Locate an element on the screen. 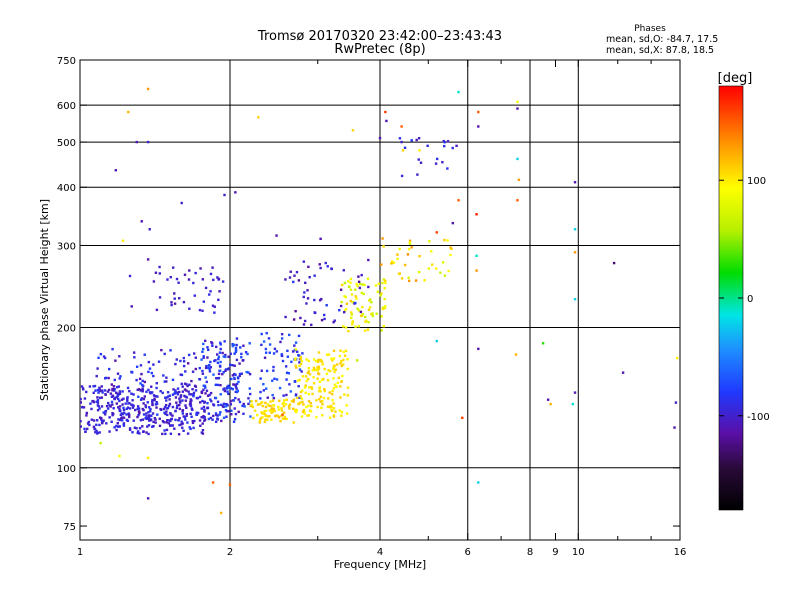 The height and width of the screenshot is (600, 800). y-axis-label: Stationary phase Virtual Height [km] is located at coordinates (44, 300).